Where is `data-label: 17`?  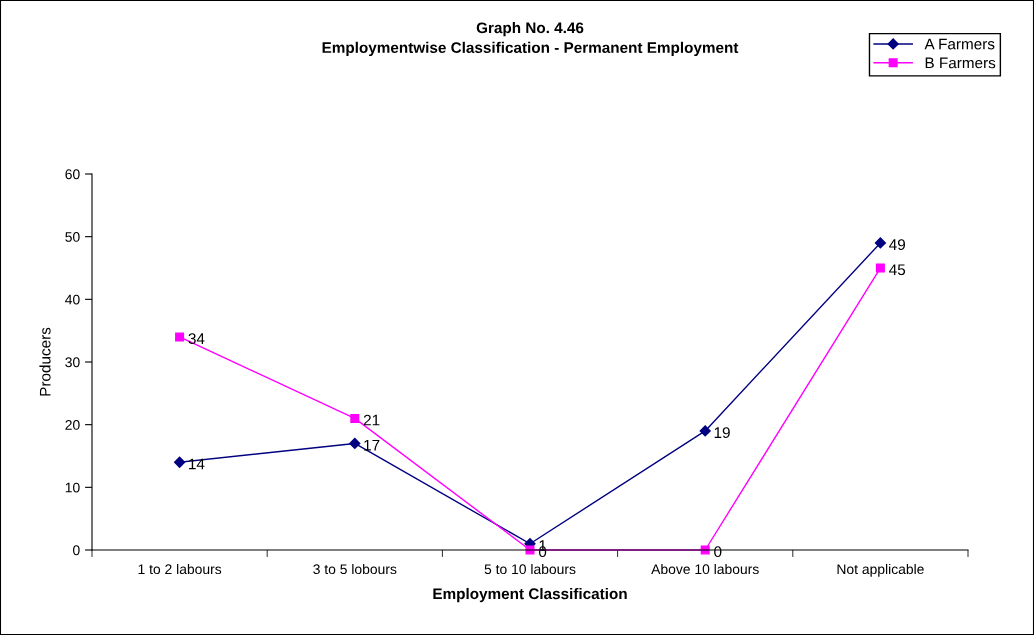
data-label: 17 is located at coordinates (372, 445).